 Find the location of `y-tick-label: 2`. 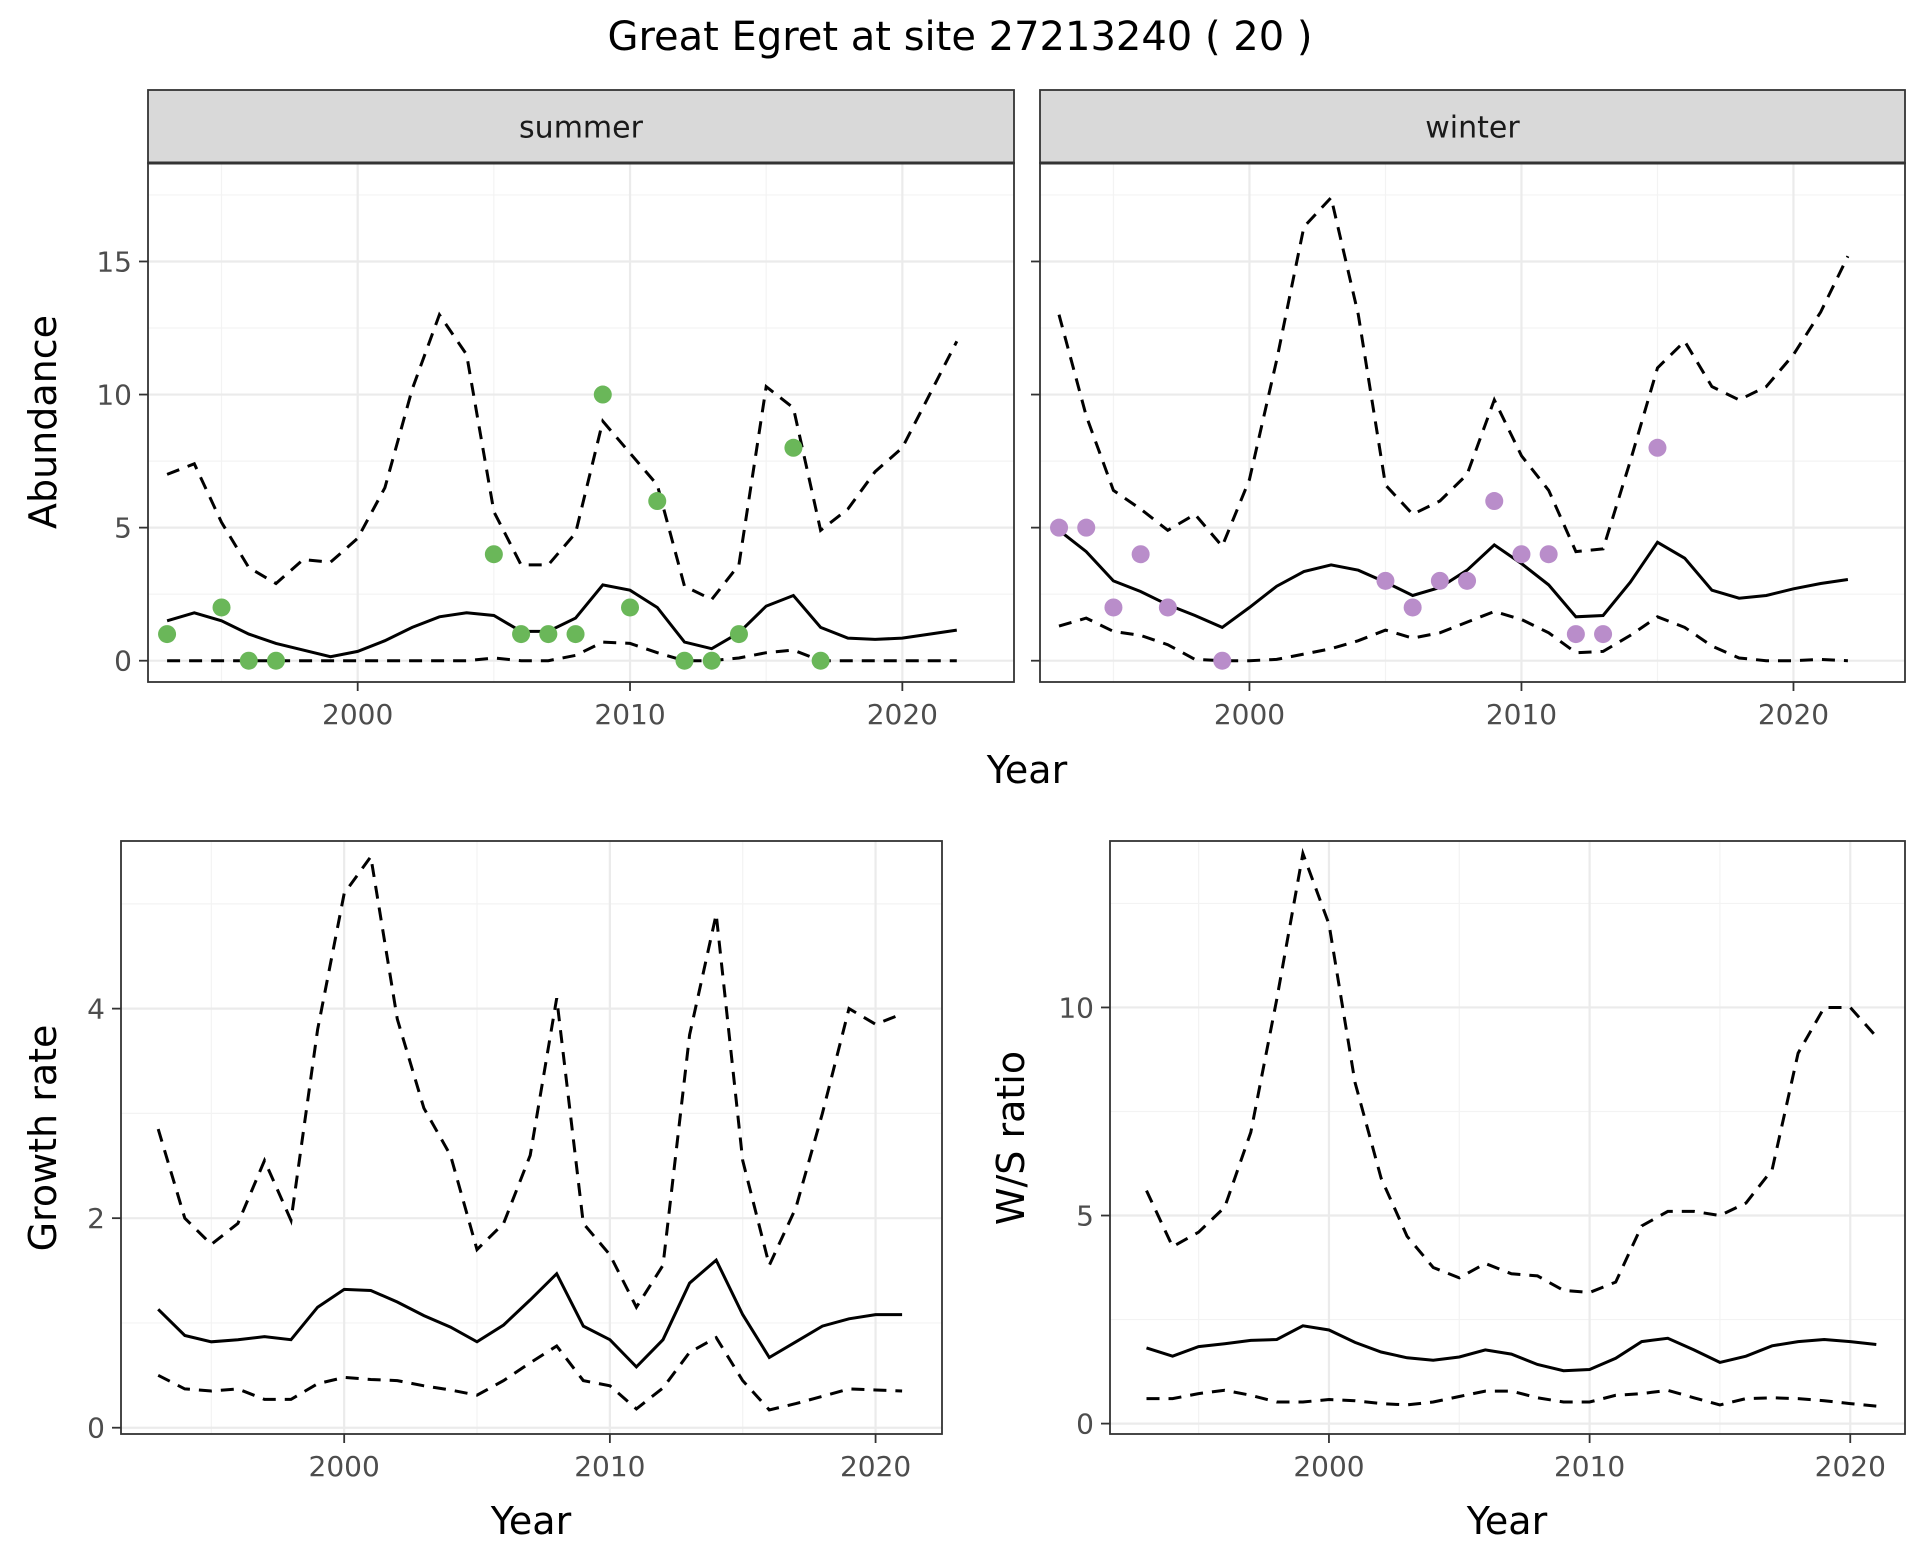

y-tick-label: 2 is located at coordinates (96, 1218).